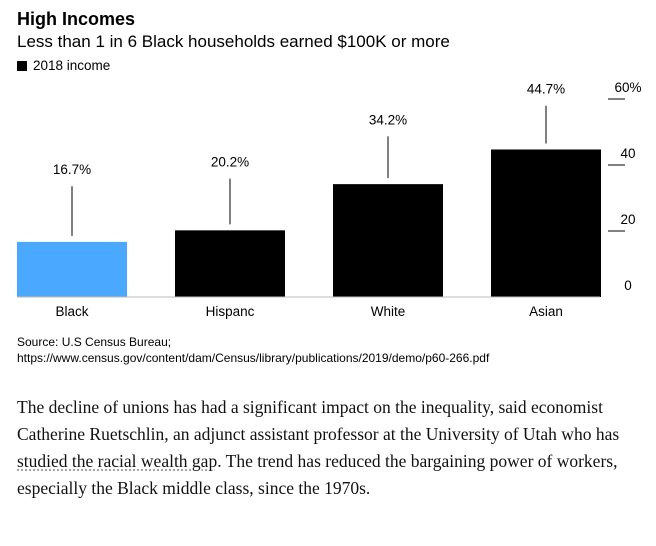 Image resolution: width=656 pixels, height=546 pixels. I want to click on value-label-hispanc: 20.2%, so click(230, 162).